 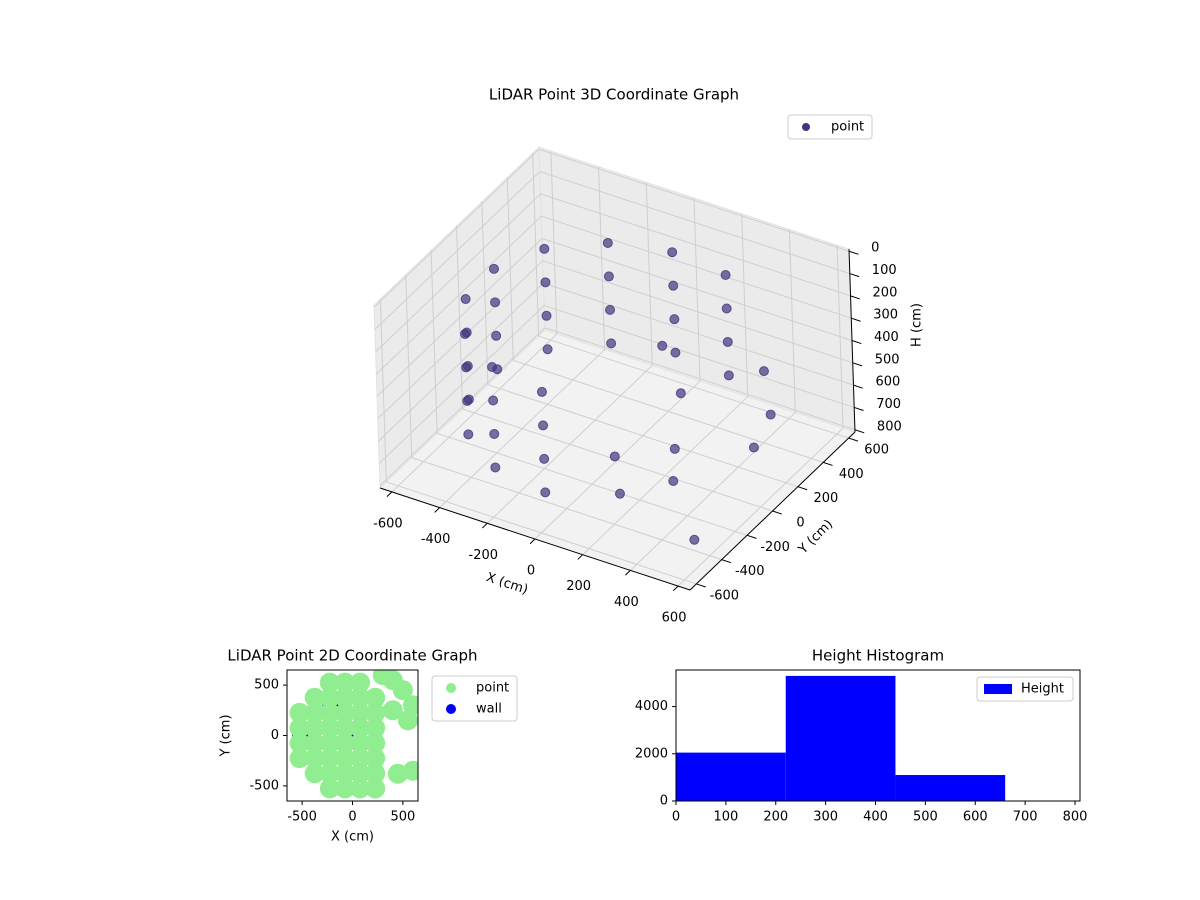 I want to click on y-tick-label: 4000, so click(x=651, y=706).